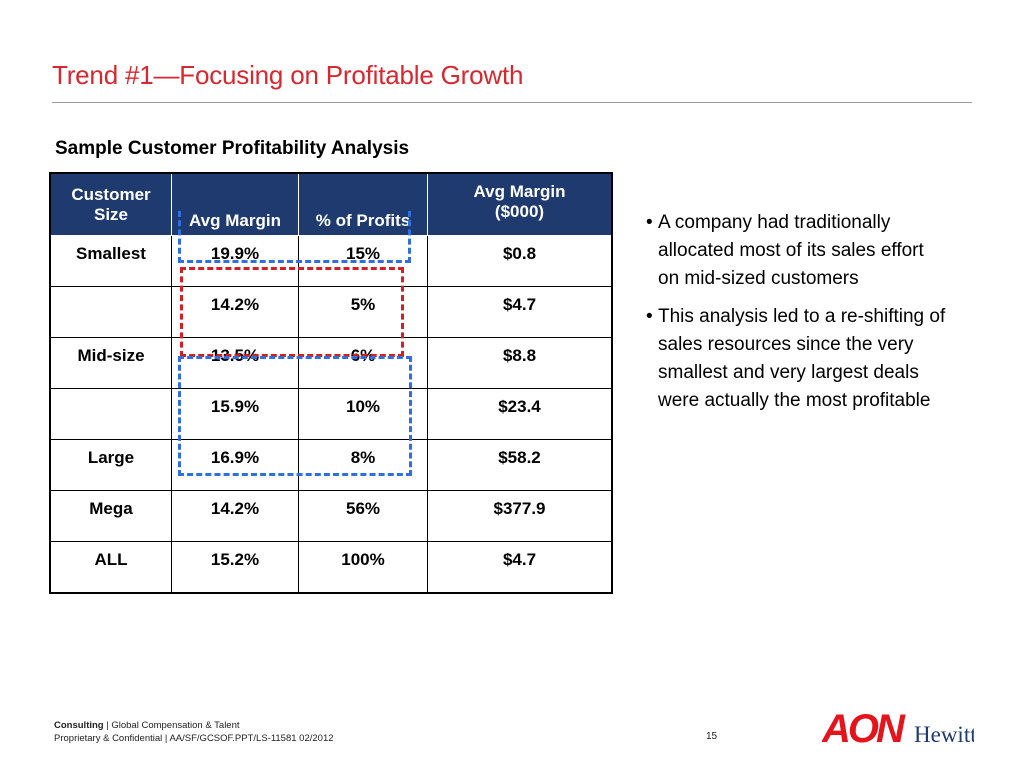 This screenshot has width=1024, height=768. Describe the element at coordinates (363, 567) in the screenshot. I see `cell-profits: 100%` at that location.